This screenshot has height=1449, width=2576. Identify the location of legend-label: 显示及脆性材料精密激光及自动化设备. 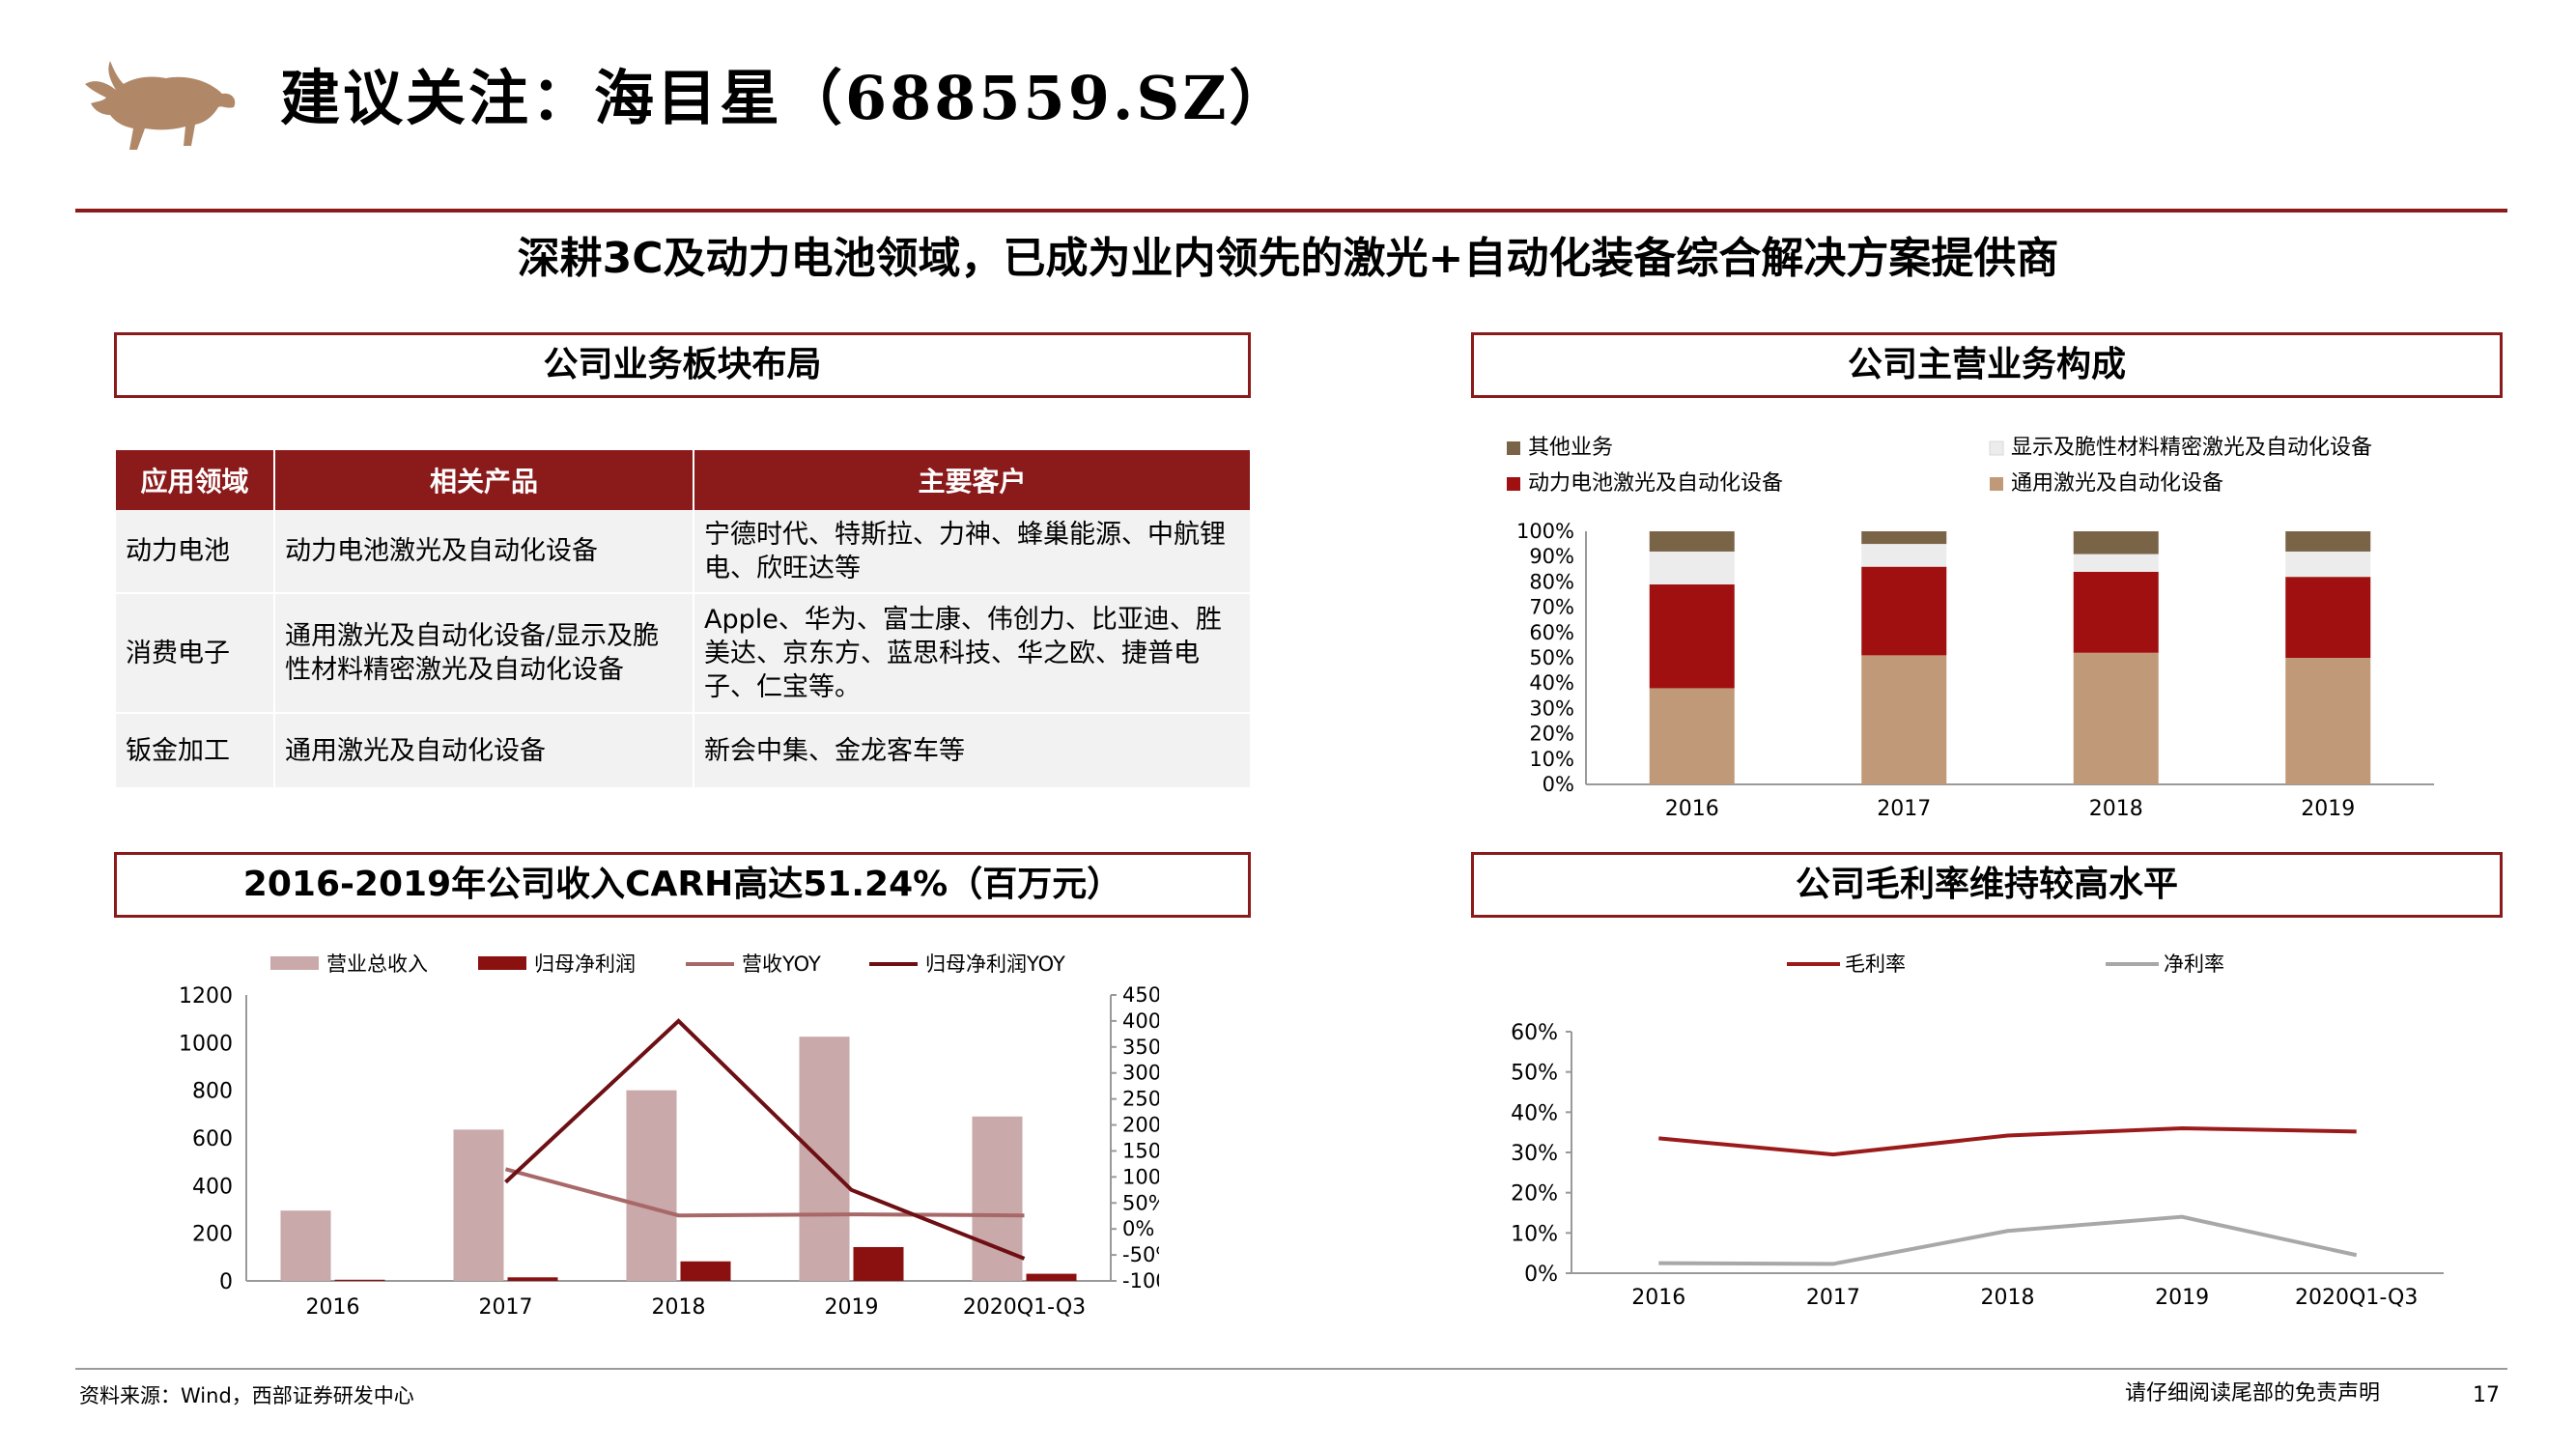
(2191, 448).